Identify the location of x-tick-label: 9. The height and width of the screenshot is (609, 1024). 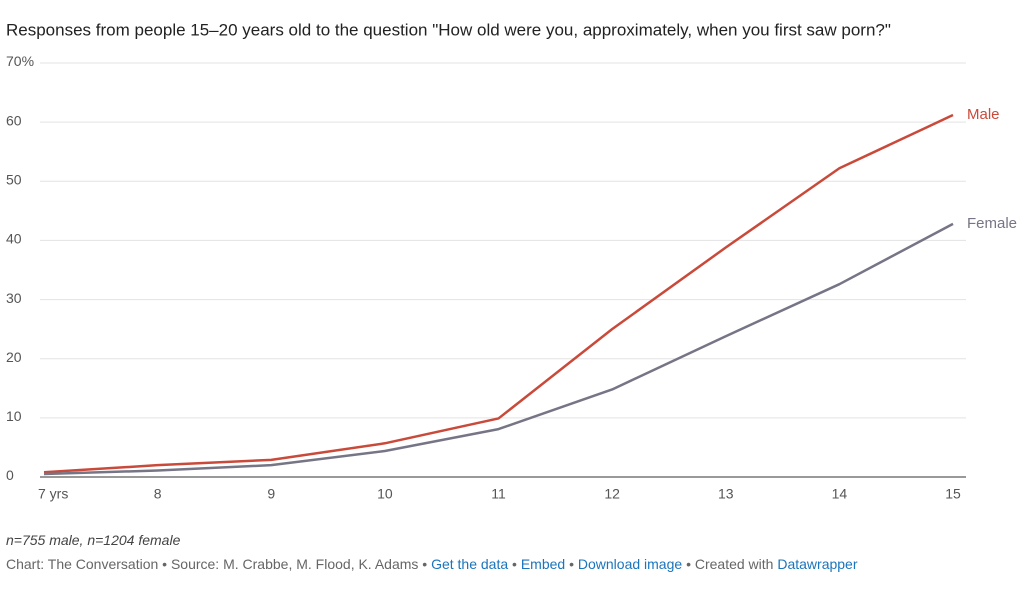
(271, 494).